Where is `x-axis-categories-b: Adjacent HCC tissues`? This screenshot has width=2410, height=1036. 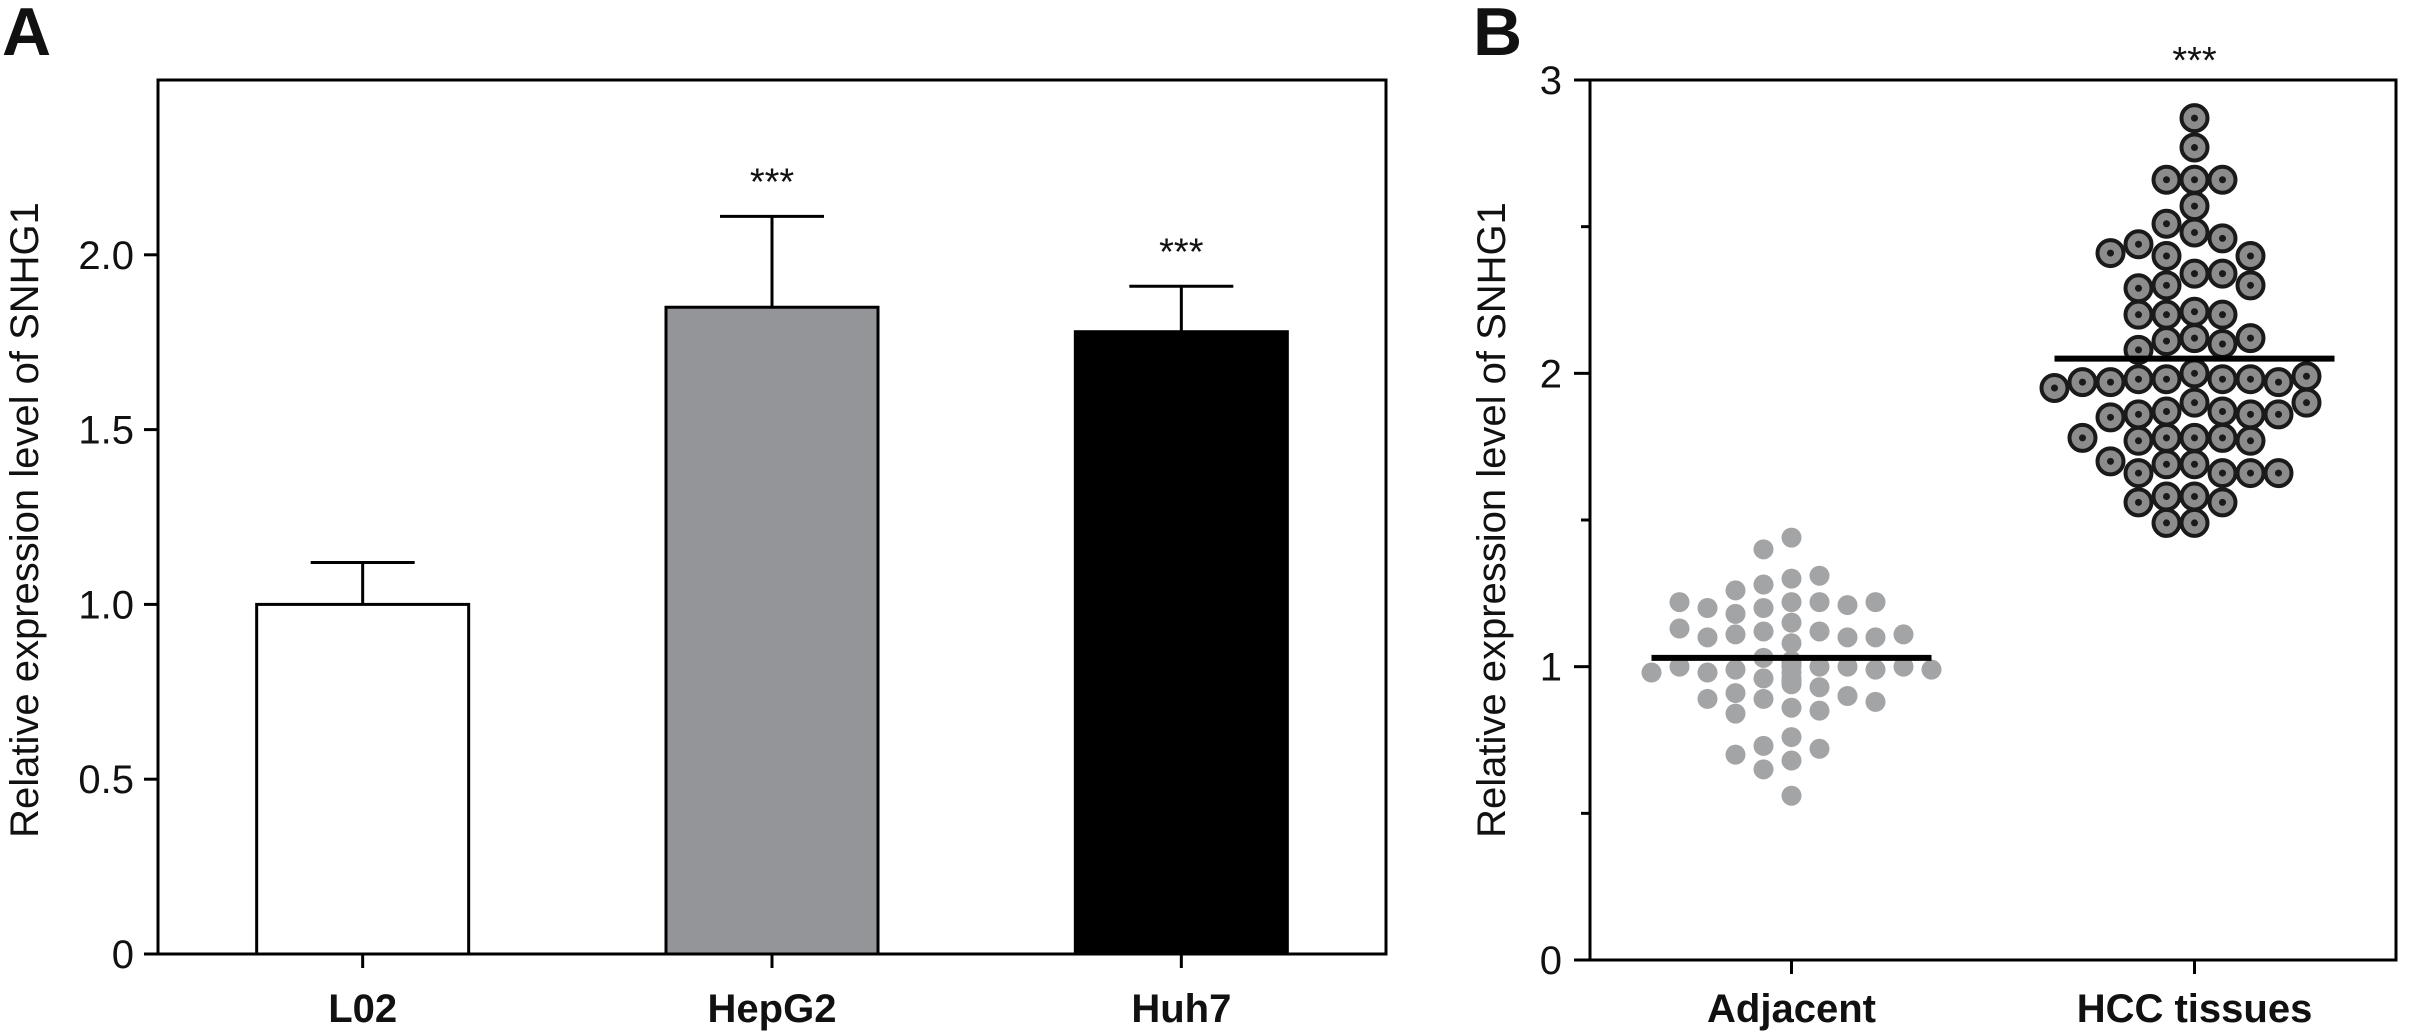 x-axis-categories-b: Adjacent HCC tissues is located at coordinates (2009, 995).